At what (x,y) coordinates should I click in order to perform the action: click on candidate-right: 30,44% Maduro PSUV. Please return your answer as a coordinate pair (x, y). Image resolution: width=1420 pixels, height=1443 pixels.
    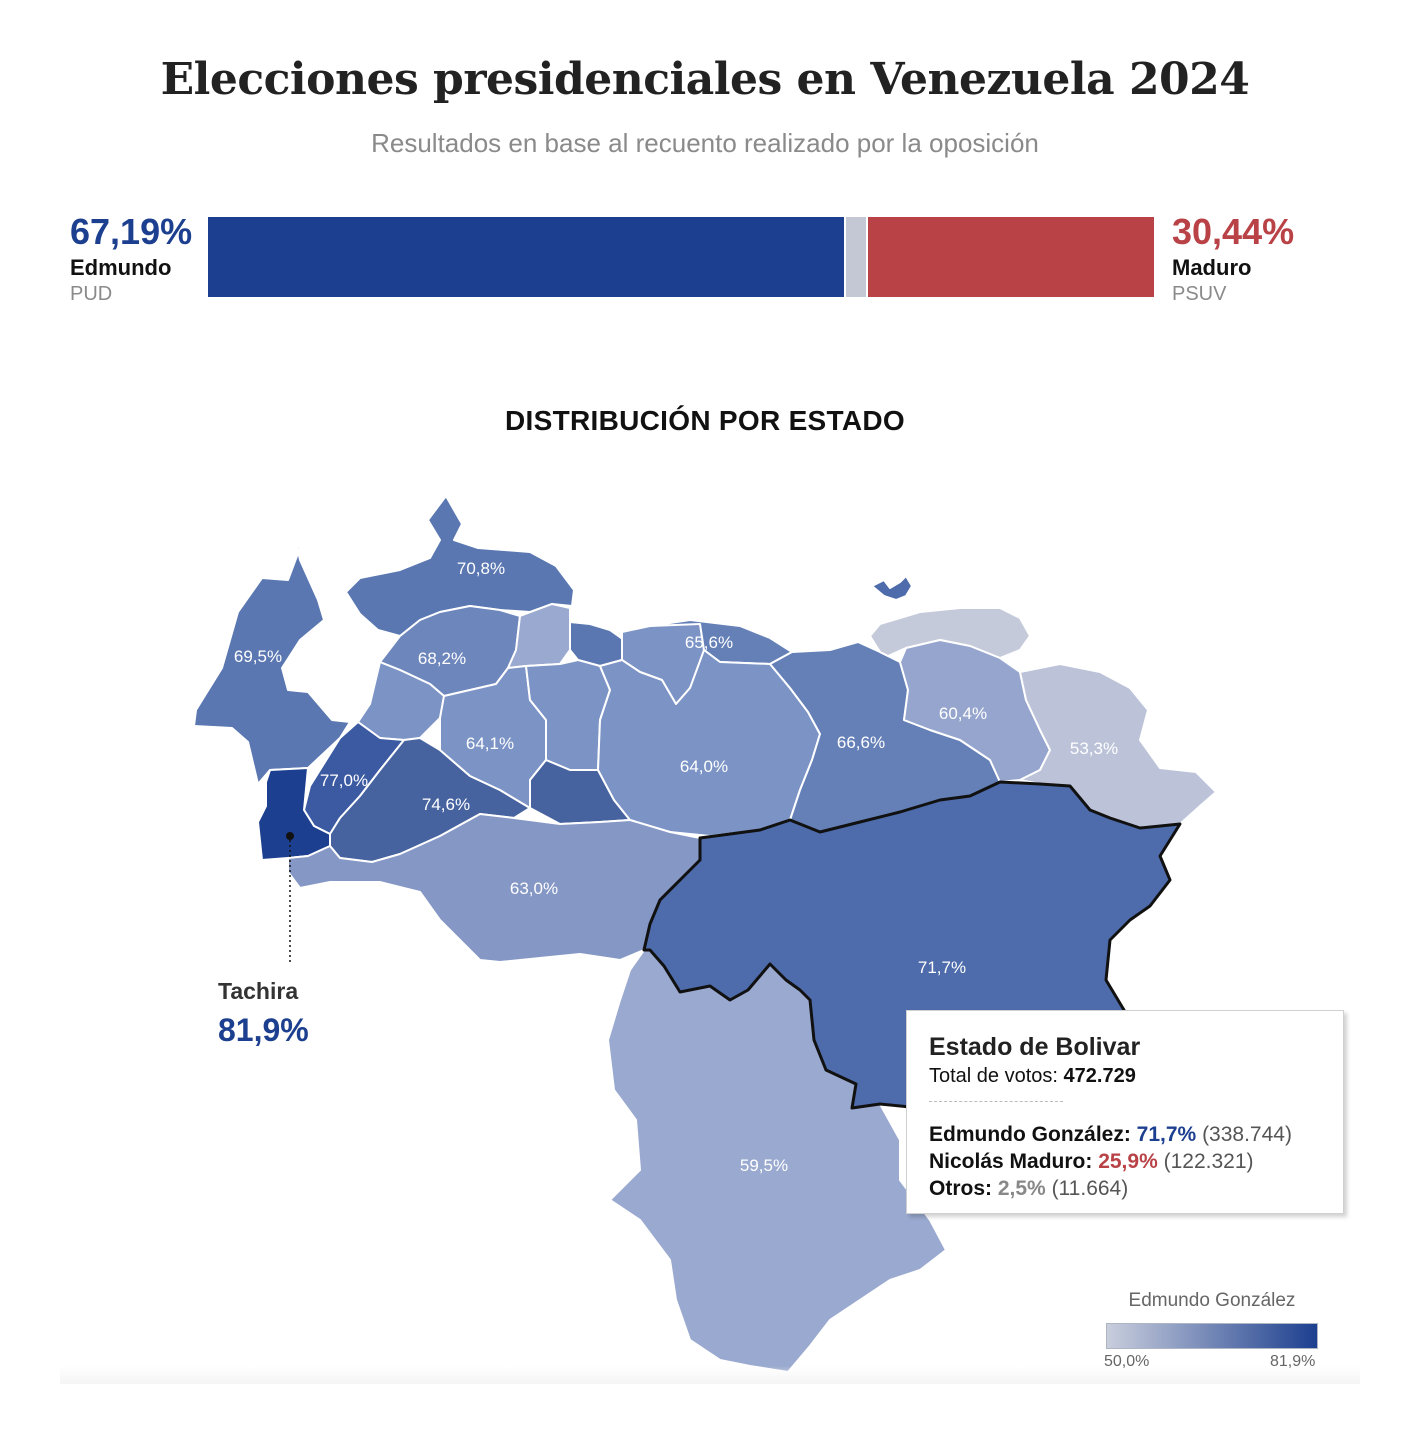
    Looking at the image, I should click on (1233, 258).